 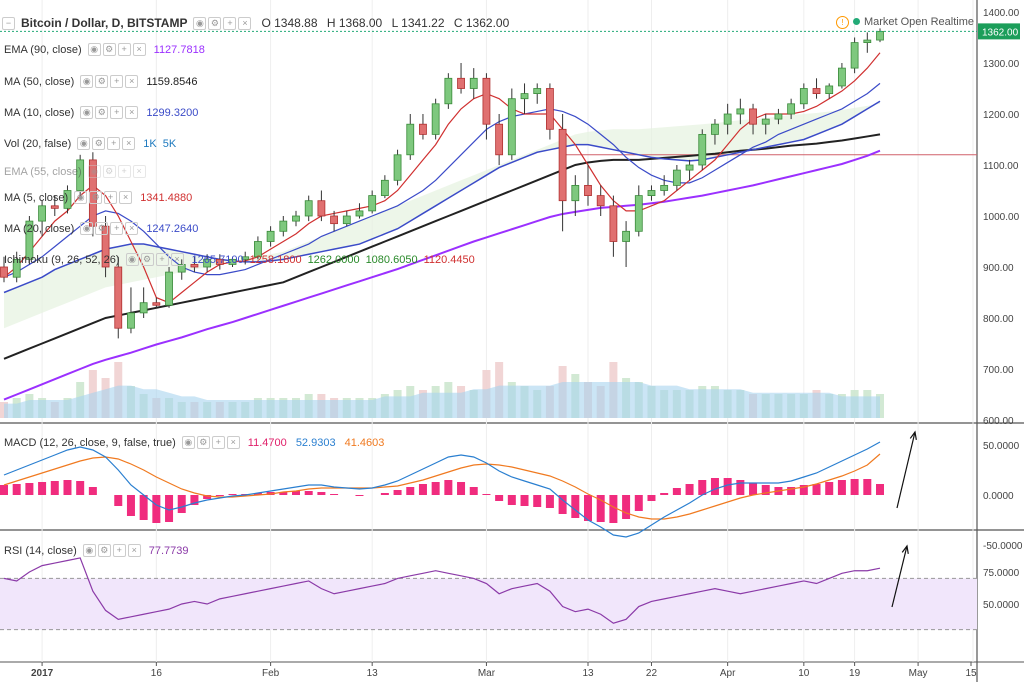 What do you see at coordinates (105, 49) in the screenshot?
I see `indicator-legend-row: EMA (90, close) ◉ ⚙ + × 1127.7818` at bounding box center [105, 49].